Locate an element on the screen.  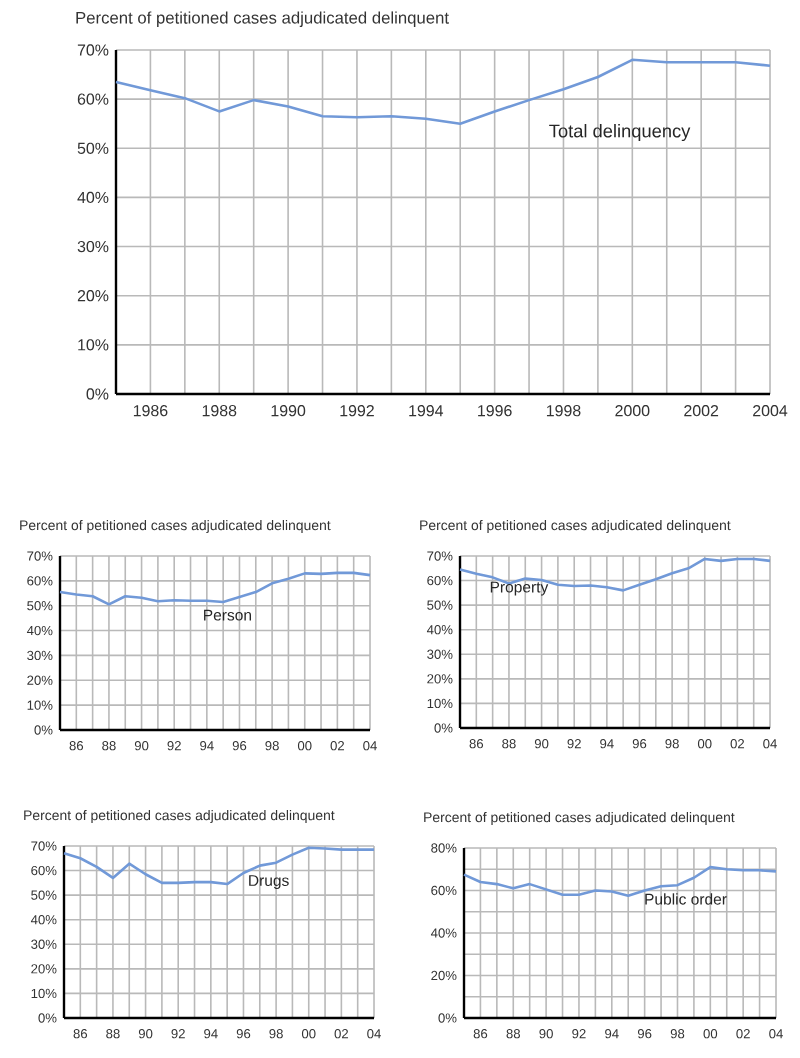
y-axis-title: Percent of petitioned cases adjudicated delinquent is located at coordinates (262, 19).